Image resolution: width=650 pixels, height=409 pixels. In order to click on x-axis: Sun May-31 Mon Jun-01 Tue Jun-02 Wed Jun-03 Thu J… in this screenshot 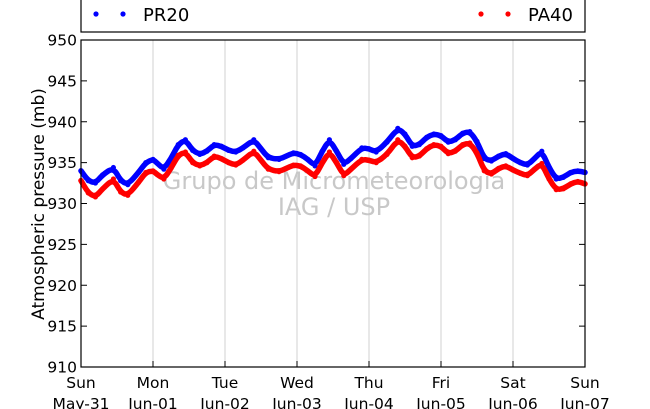, I will do `click(331, 385)`.